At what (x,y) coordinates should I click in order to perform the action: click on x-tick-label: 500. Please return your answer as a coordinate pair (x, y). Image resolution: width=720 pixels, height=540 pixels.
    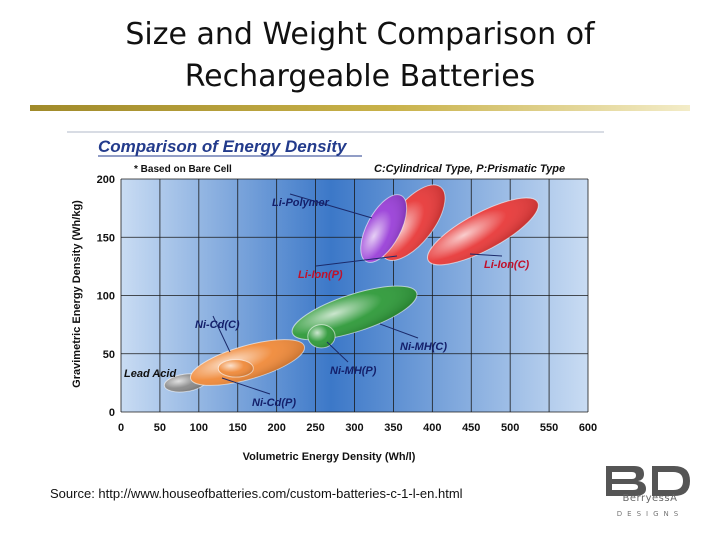
    Looking at the image, I should click on (510, 428).